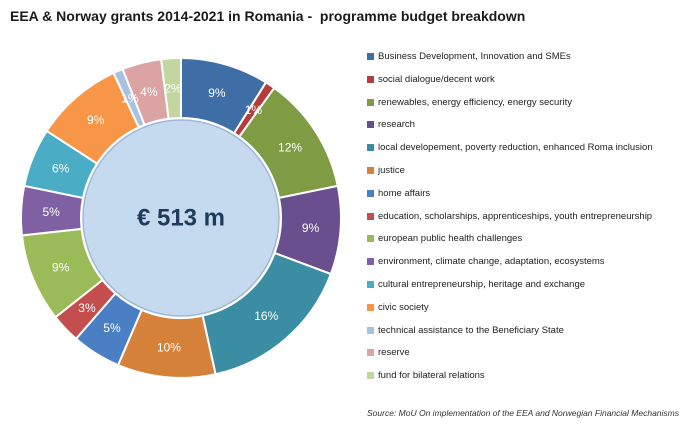  I want to click on slice-label-14: 4%, so click(149, 92).